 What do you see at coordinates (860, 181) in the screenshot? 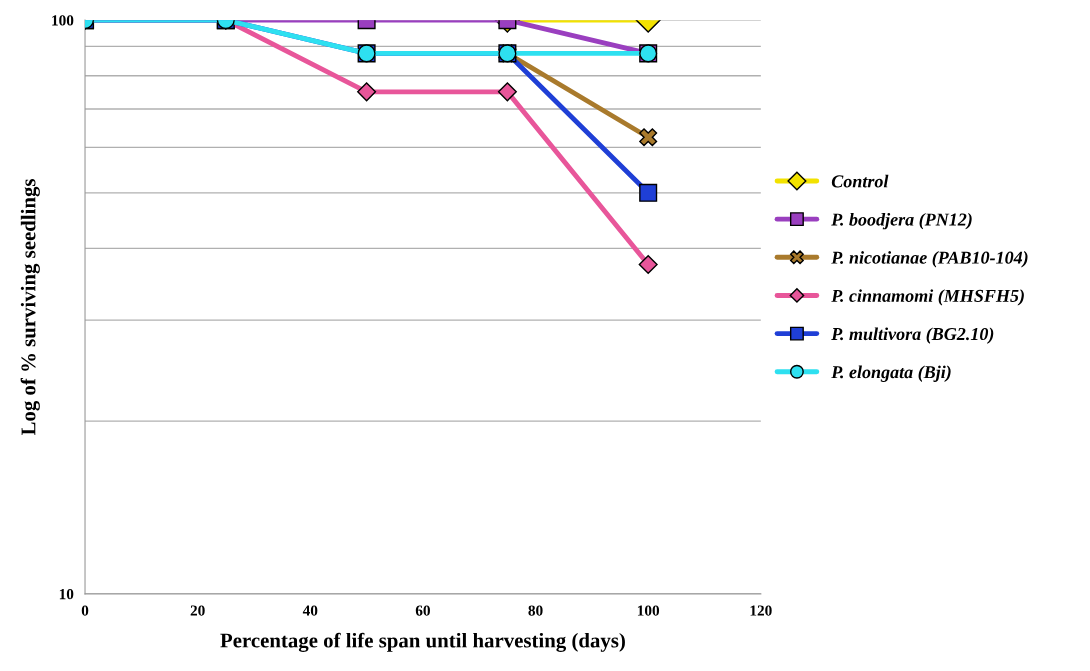
I see `legend-label: Control` at bounding box center [860, 181].